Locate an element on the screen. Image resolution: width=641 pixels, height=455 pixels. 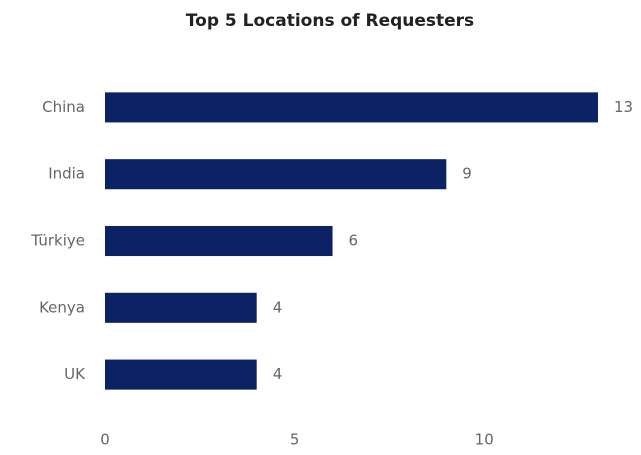
y-tick-label: UK is located at coordinates (75, 374).